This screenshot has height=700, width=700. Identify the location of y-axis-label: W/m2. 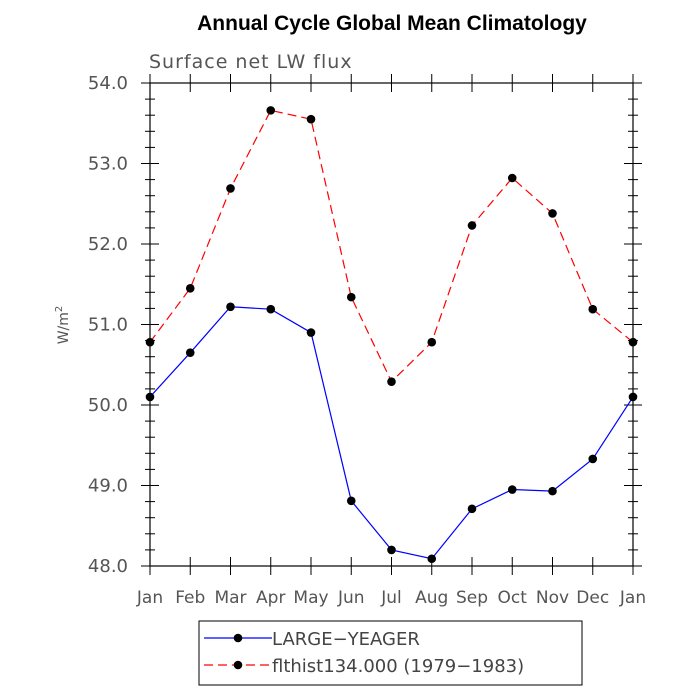
(63, 325).